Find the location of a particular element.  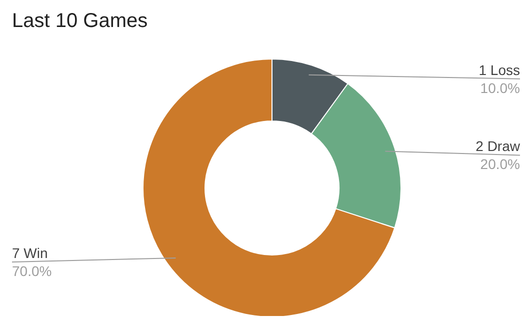

slice-label: 7 Win is located at coordinates (30, 252).